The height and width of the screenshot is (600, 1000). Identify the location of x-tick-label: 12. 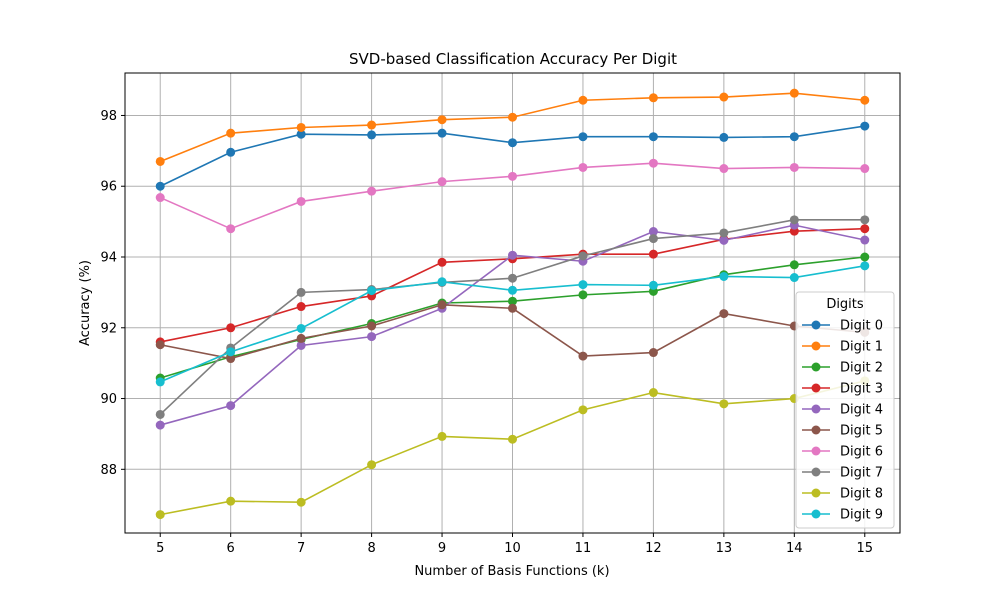
(653, 548).